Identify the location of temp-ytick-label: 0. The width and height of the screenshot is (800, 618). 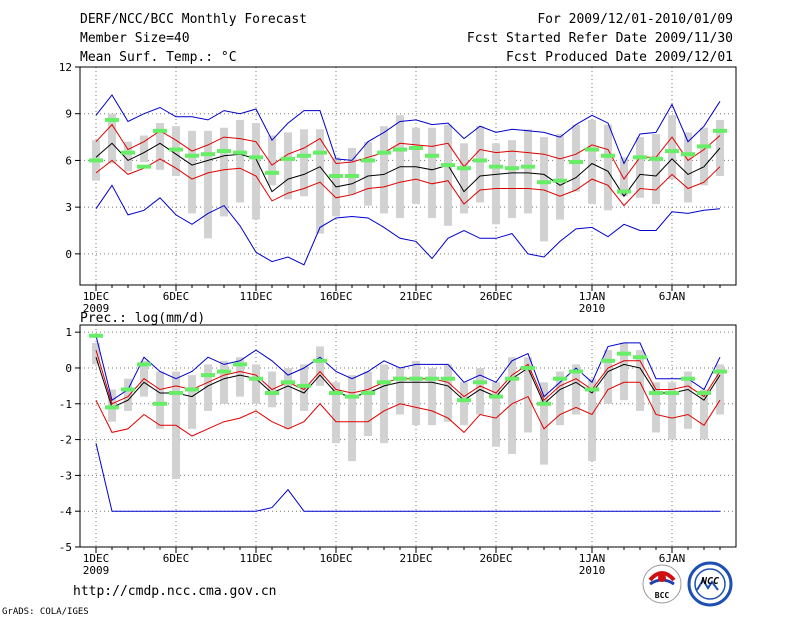
(68, 254).